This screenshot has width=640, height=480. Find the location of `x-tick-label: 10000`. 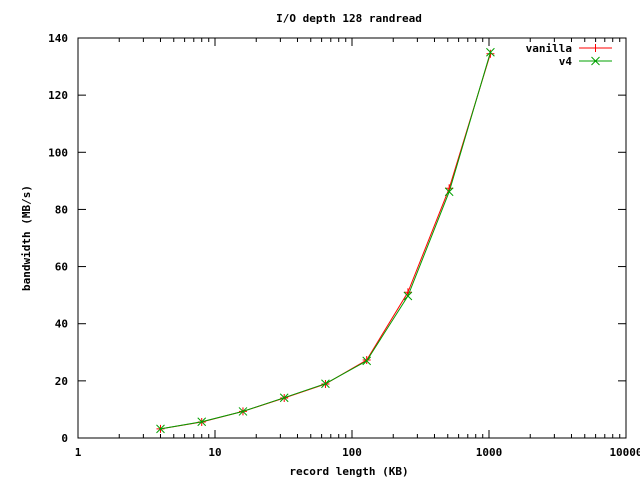

x-tick-label: 10000 is located at coordinates (624, 452).